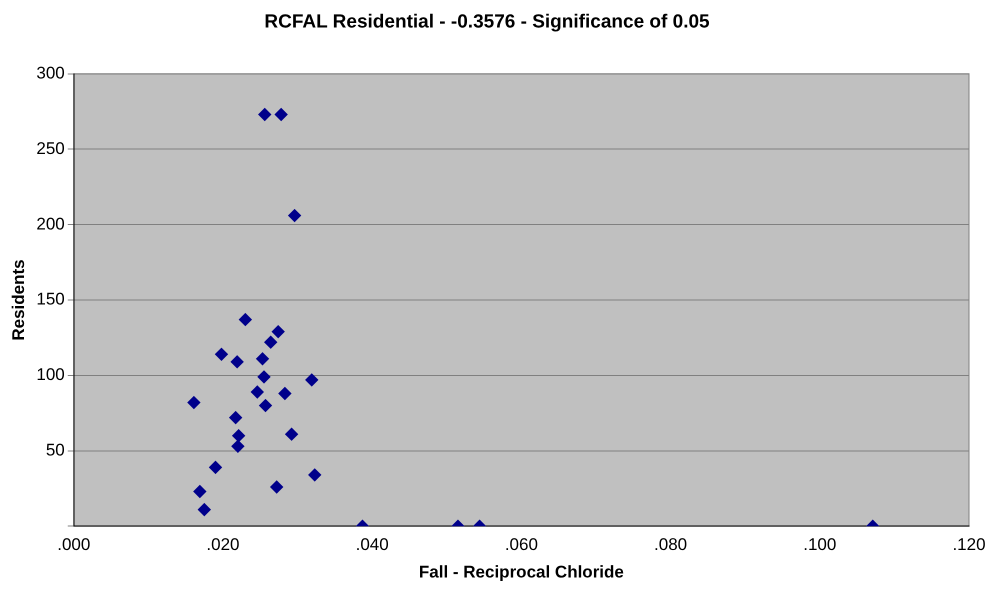 This screenshot has width=997, height=592. Describe the element at coordinates (521, 544) in the screenshot. I see `x-tick-label: .060` at that location.